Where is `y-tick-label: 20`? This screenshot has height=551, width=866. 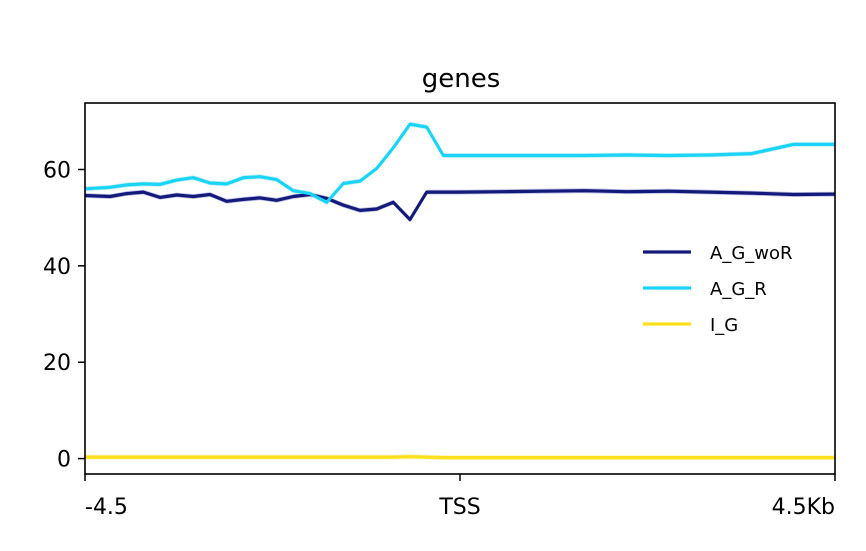
y-tick-label: 20 is located at coordinates (57, 363).